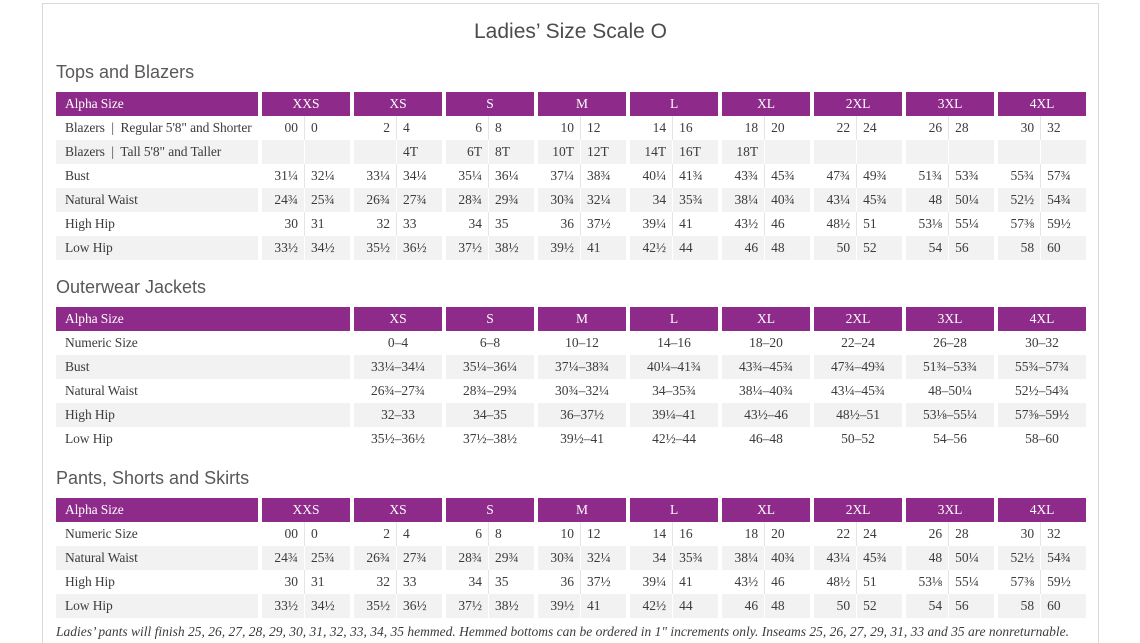 The height and width of the screenshot is (643, 1140). Describe the element at coordinates (856, 439) in the screenshot. I see `size-value-cell: 50–52` at that location.